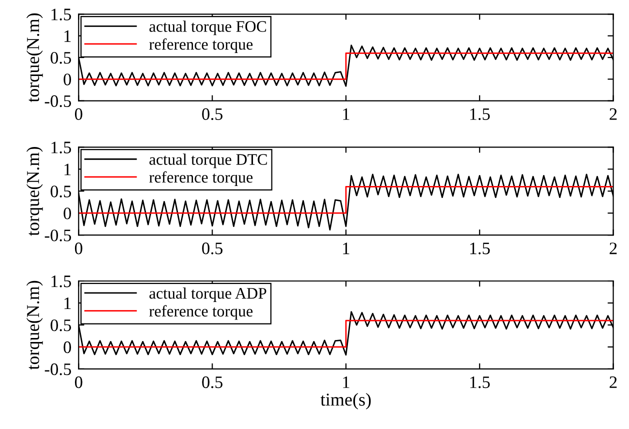 This screenshot has width=629, height=429. Describe the element at coordinates (207, 28) in the screenshot. I see `legend-label: actual torque FOC` at that location.